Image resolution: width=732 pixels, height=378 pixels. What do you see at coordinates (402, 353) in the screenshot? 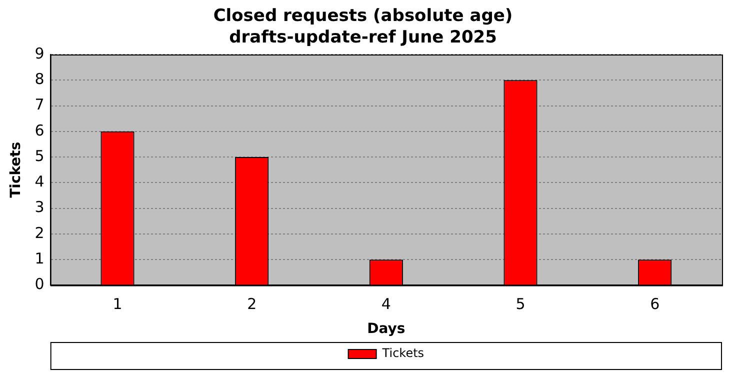
I see `legend-label: Tickets` at bounding box center [402, 353].